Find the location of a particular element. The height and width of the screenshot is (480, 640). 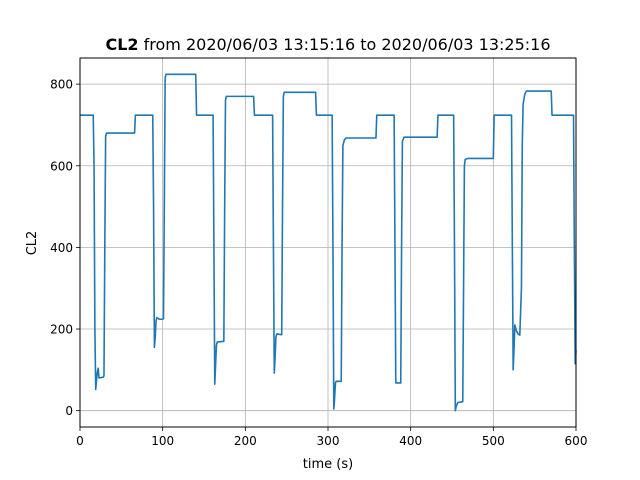

y-axis-label: CL2 is located at coordinates (32, 243).